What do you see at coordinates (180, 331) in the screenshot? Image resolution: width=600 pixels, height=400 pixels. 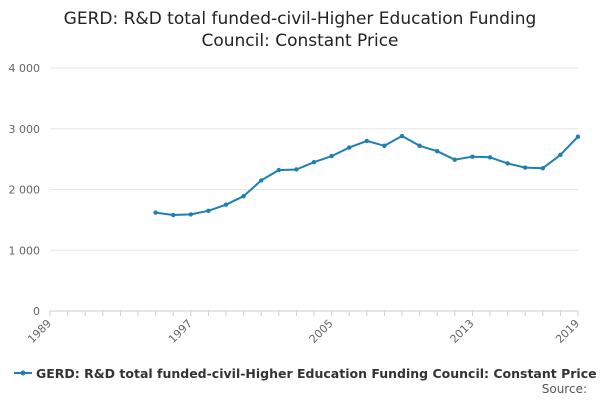 I see `x-tick-label: 1997` at bounding box center [180, 331].